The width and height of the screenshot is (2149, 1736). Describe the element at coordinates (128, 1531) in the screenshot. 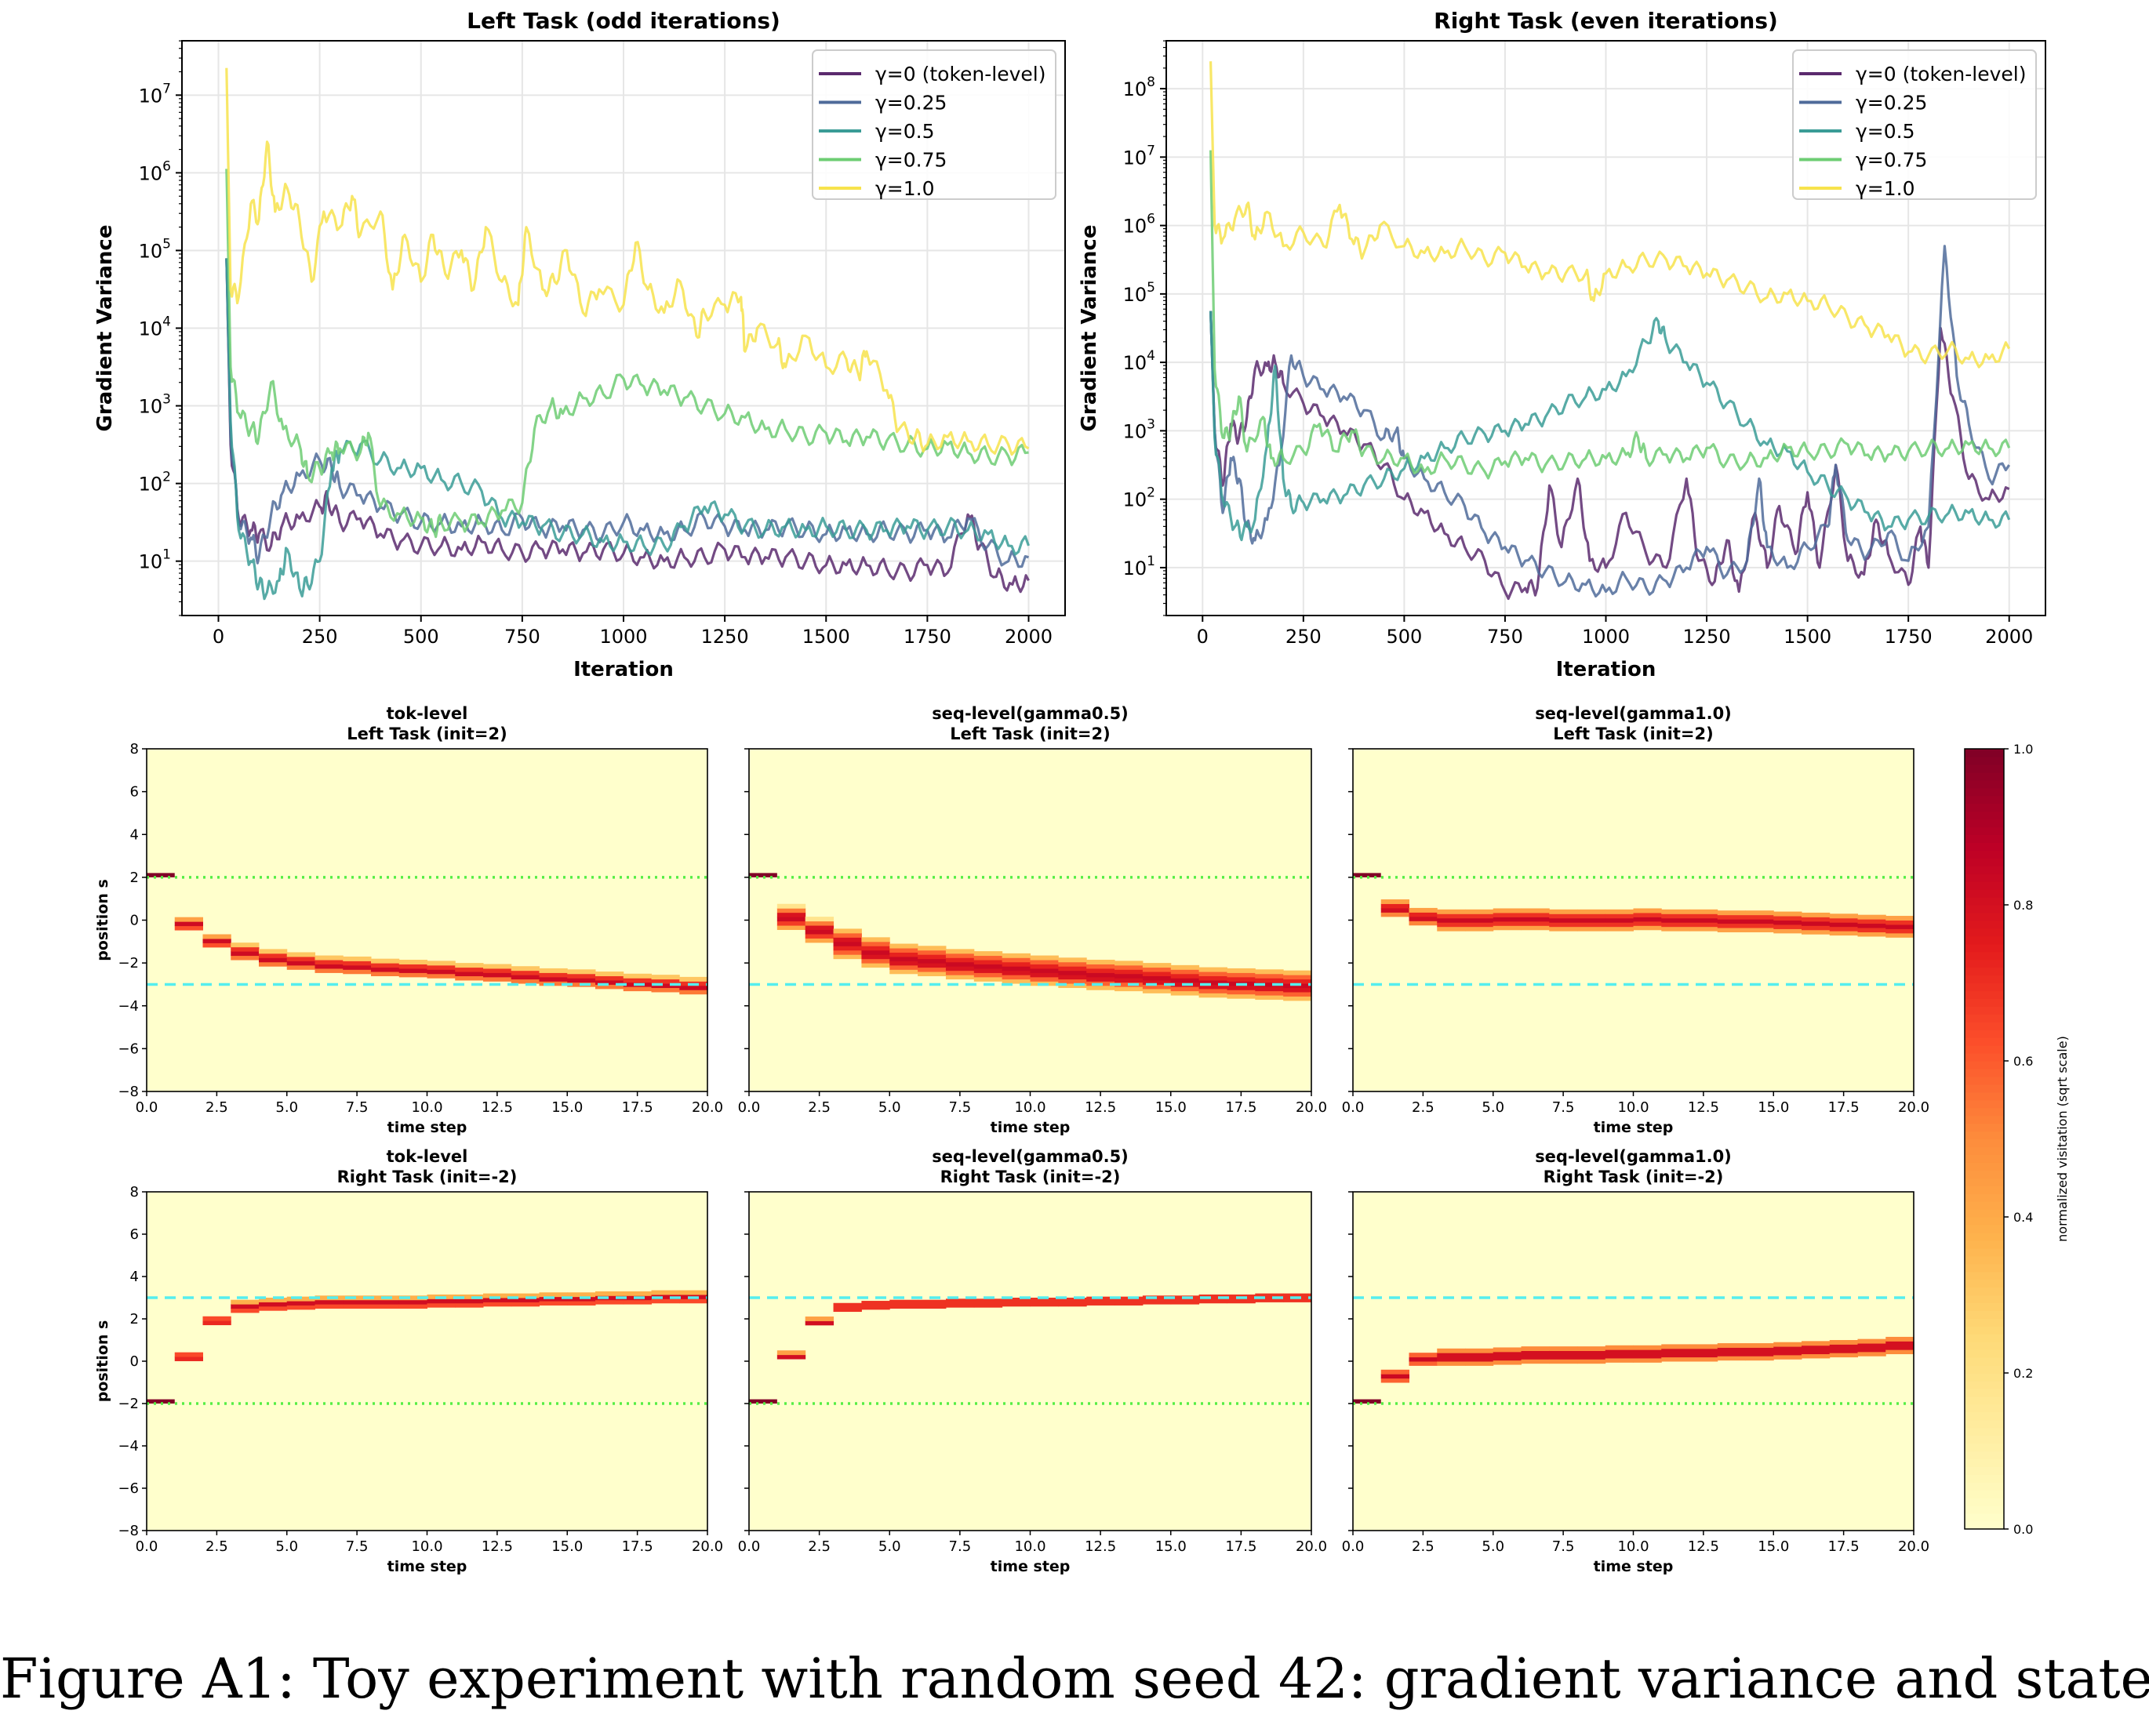

I see `y-tick-label: −8` at that location.